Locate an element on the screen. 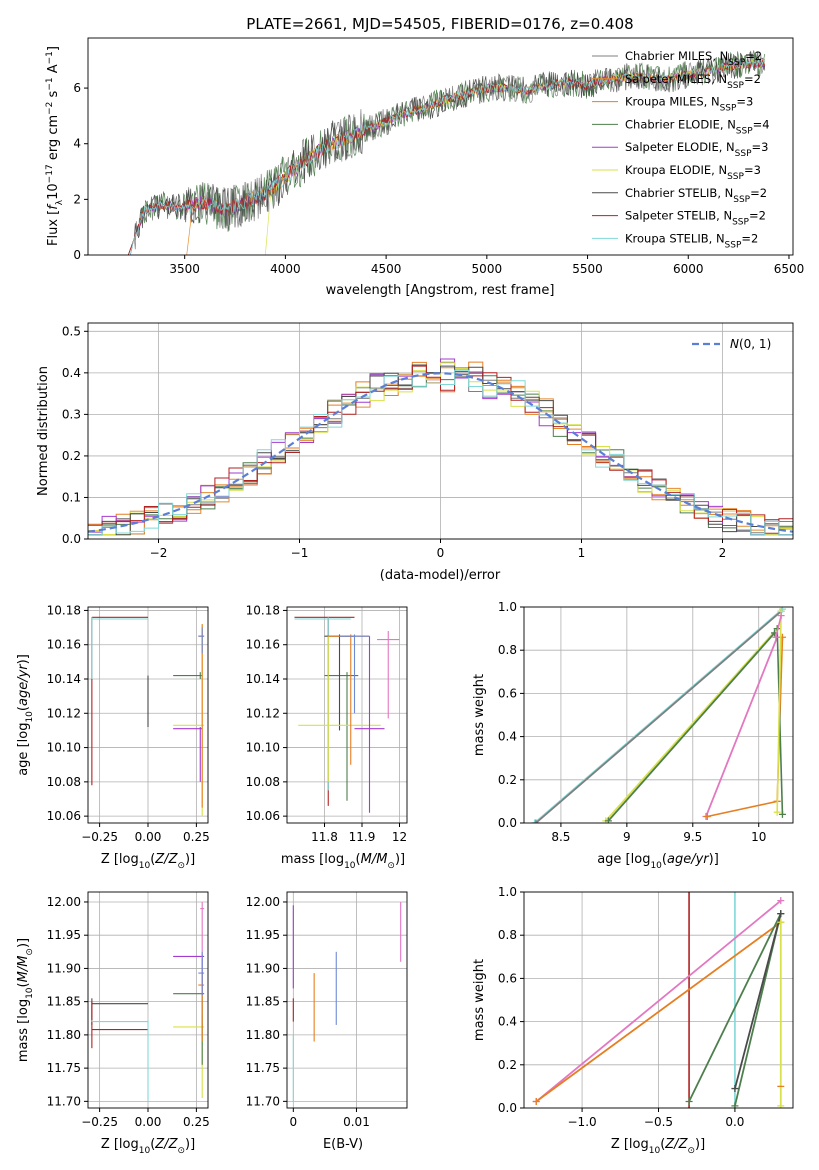 Image resolution: width=819 pixels, height=1170 pixels. plot-area-residuals is located at coordinates (440, 447).